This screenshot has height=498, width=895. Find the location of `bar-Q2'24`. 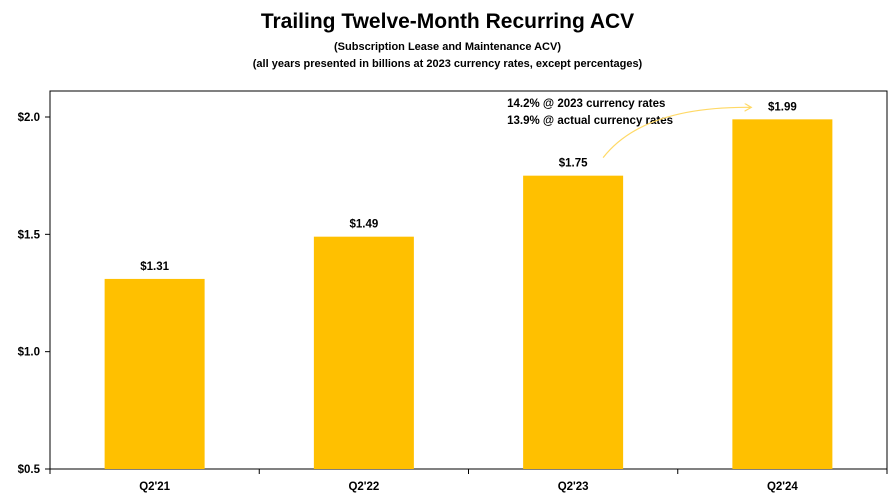

bar-Q2'24 is located at coordinates (782, 294).